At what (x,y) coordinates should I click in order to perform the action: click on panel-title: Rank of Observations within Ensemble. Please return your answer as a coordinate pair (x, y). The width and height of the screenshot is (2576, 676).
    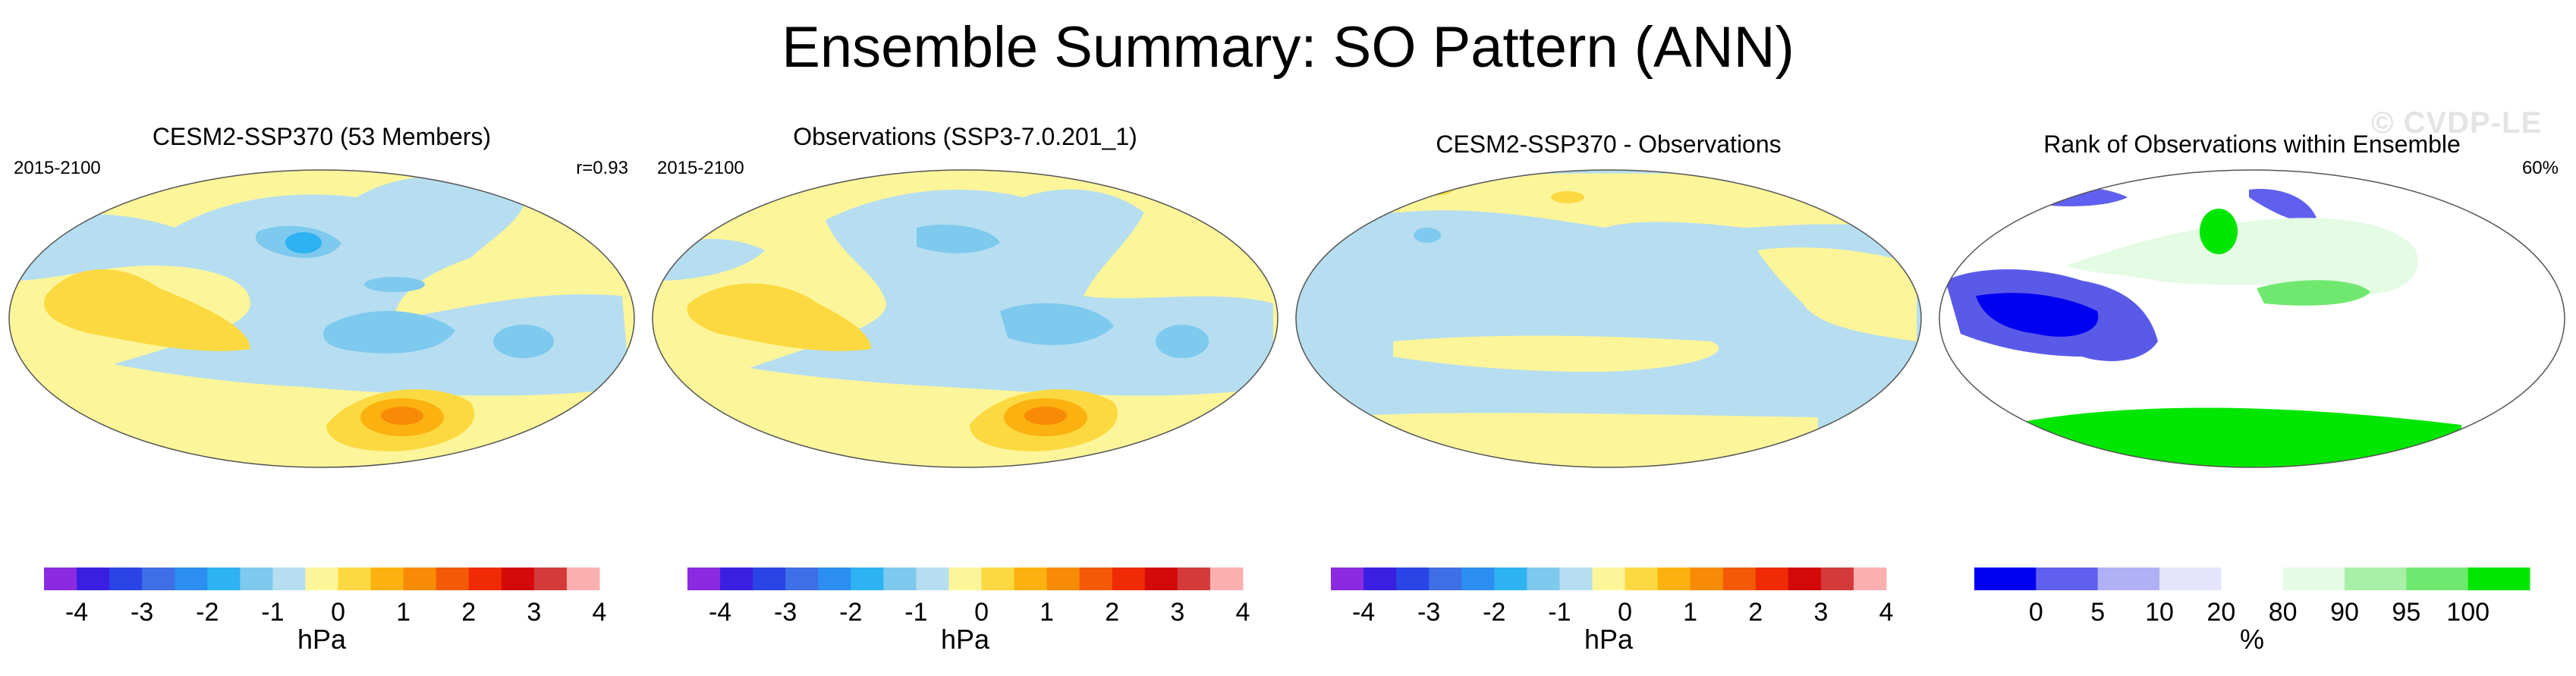
    Looking at the image, I should click on (2252, 144).